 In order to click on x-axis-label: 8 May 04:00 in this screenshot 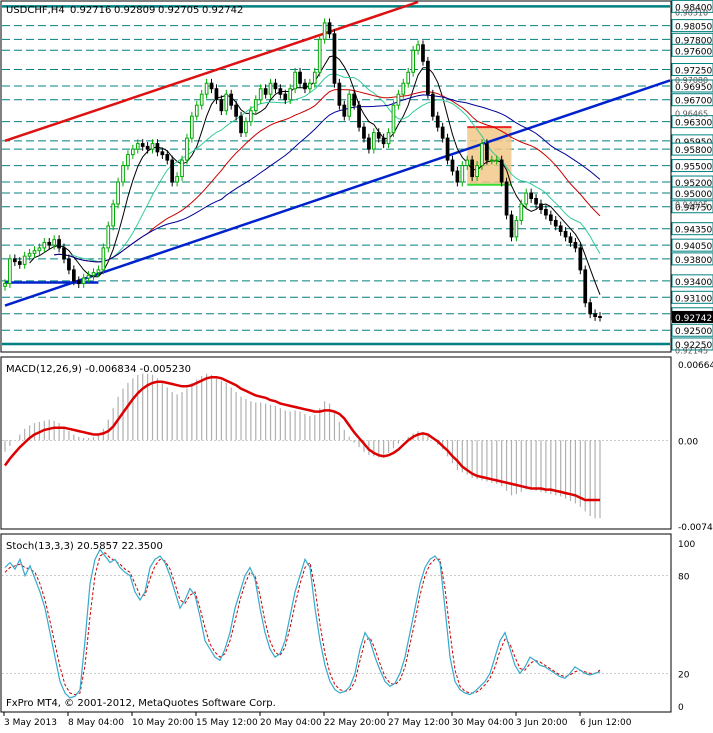, I will do `click(96, 723)`.